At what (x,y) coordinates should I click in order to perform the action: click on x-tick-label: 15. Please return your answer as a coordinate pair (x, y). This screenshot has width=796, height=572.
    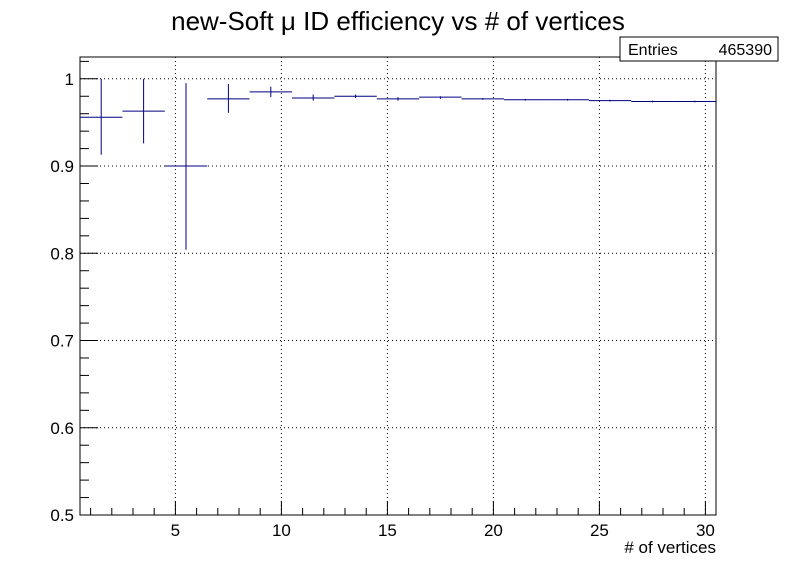
    Looking at the image, I should click on (387, 530).